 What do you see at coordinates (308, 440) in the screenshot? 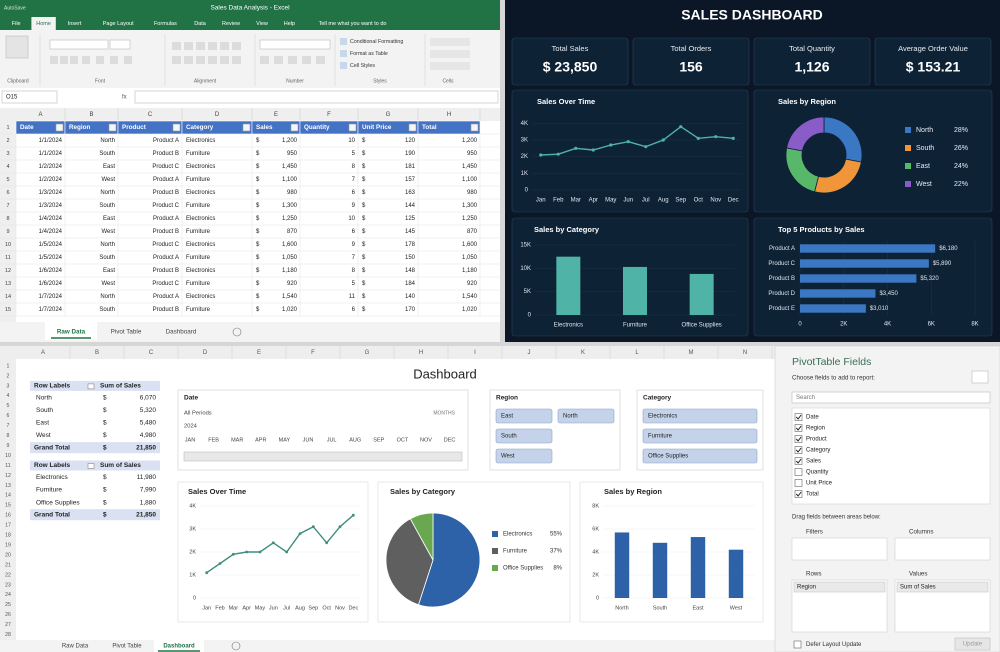
I see `timeline-month: JUN` at bounding box center [308, 440].